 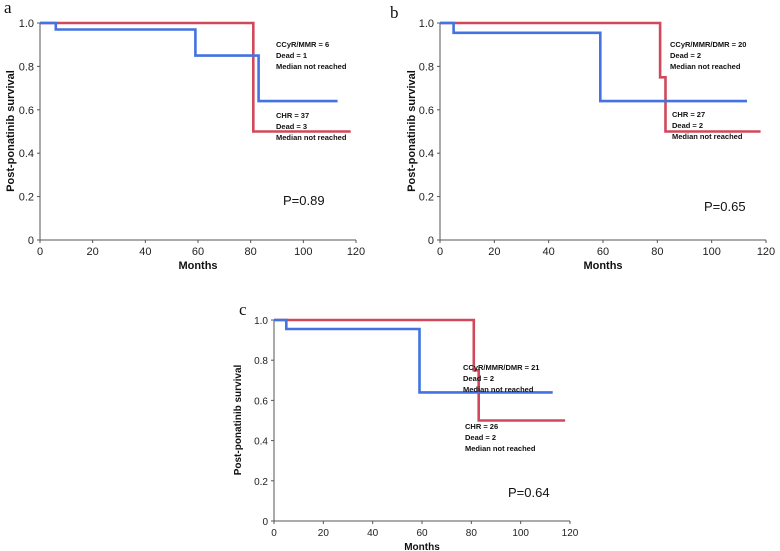 I want to click on p-value: P=0.89, so click(x=304, y=200).